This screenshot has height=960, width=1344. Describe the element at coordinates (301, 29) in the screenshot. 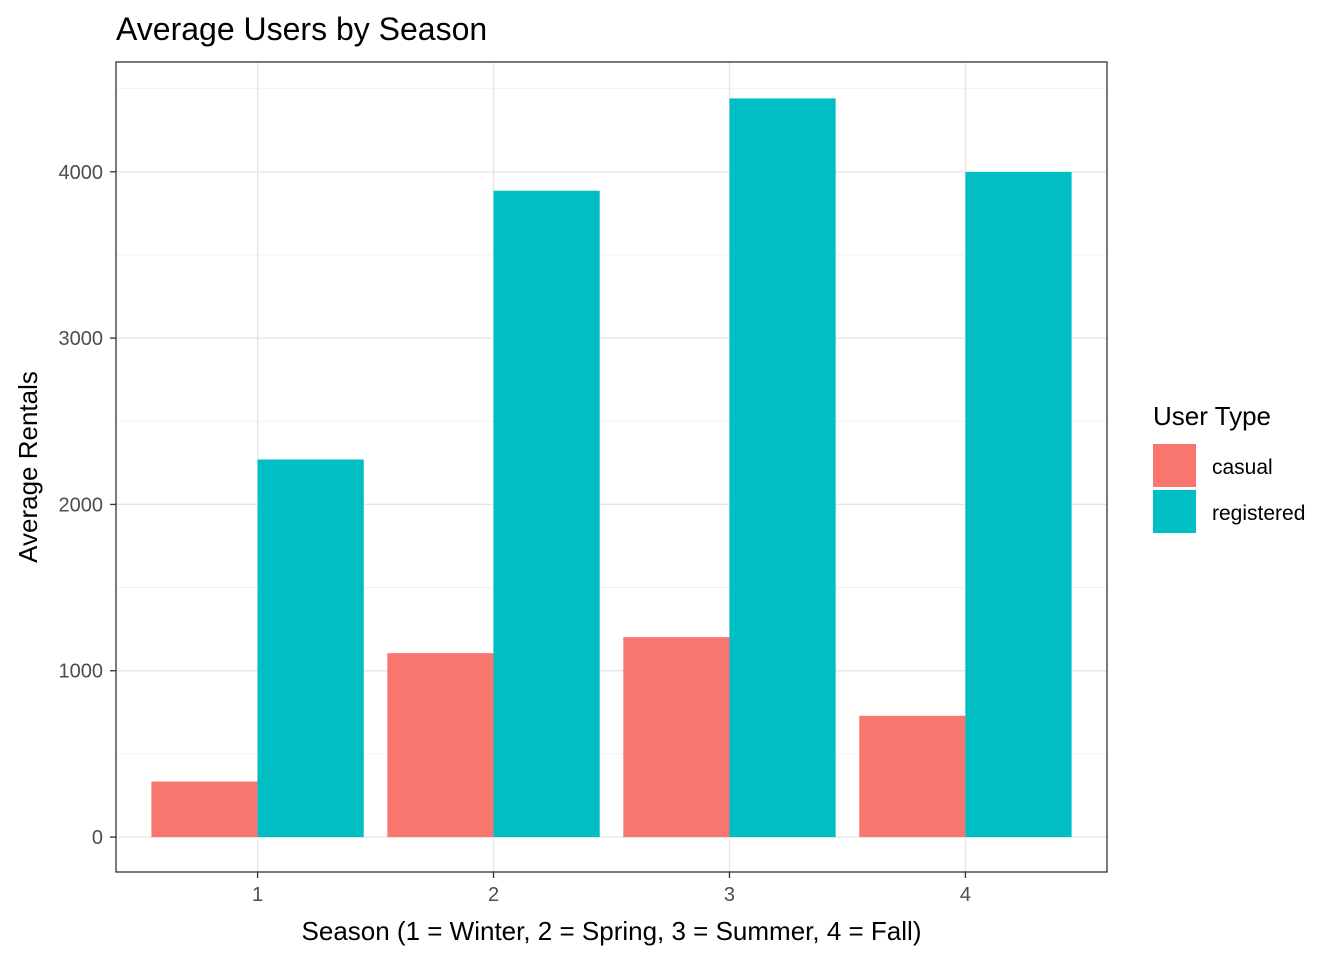

I see `chart-title: Average Users by Season` at that location.